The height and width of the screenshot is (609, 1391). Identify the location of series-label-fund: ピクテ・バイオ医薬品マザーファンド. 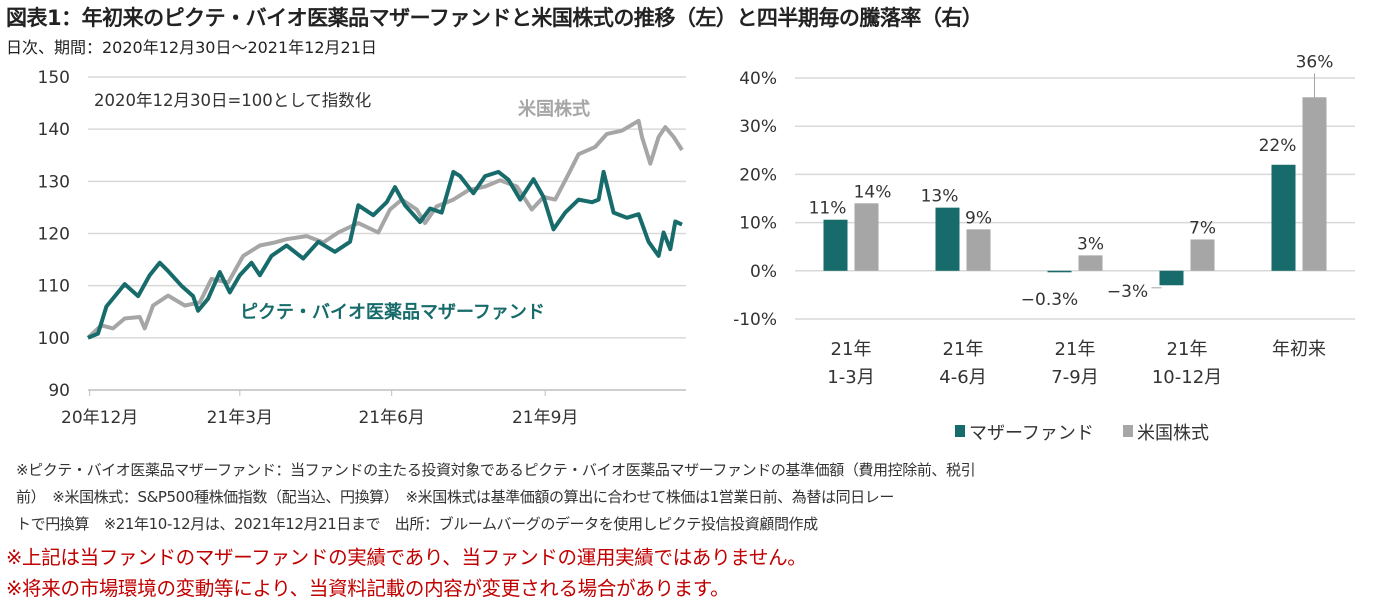
(392, 312).